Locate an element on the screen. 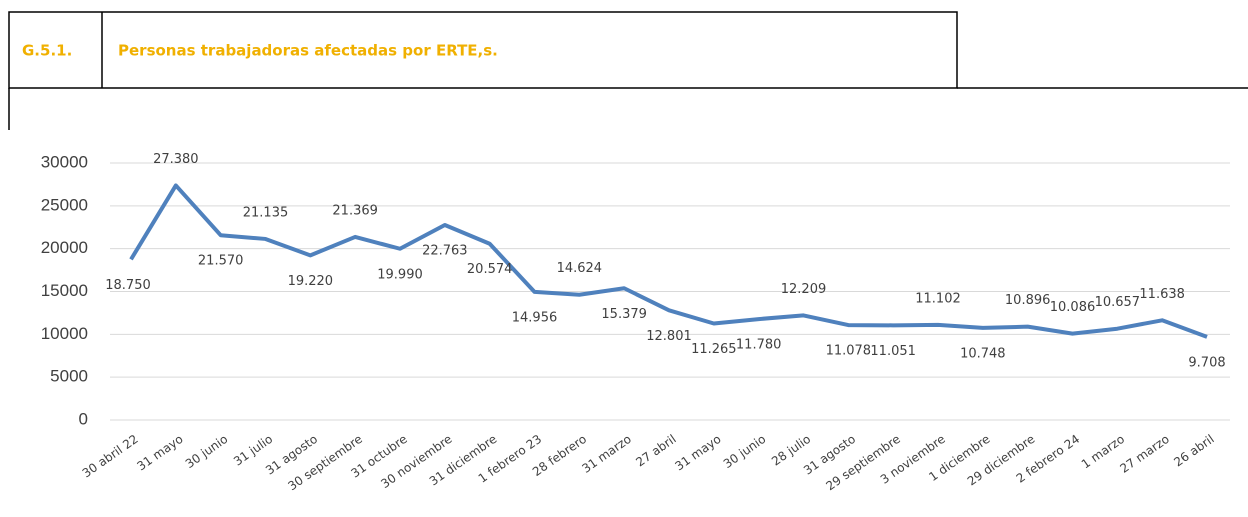 The width and height of the screenshot is (1248, 517). value-label: 21.135 is located at coordinates (266, 212).